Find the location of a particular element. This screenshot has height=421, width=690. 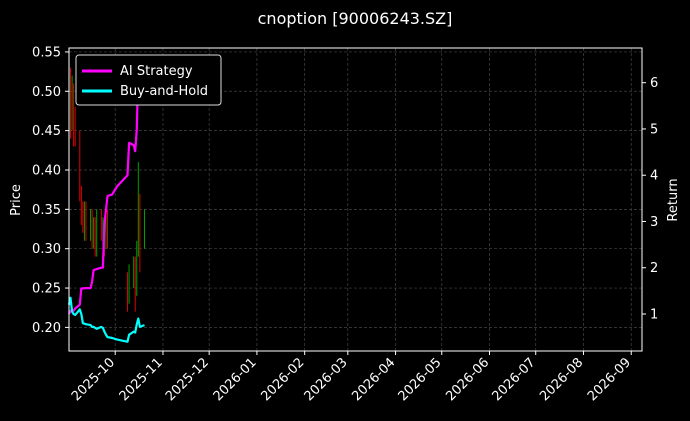

legend-label-buy-and-hold: Buy-and-Hold is located at coordinates (164, 91).